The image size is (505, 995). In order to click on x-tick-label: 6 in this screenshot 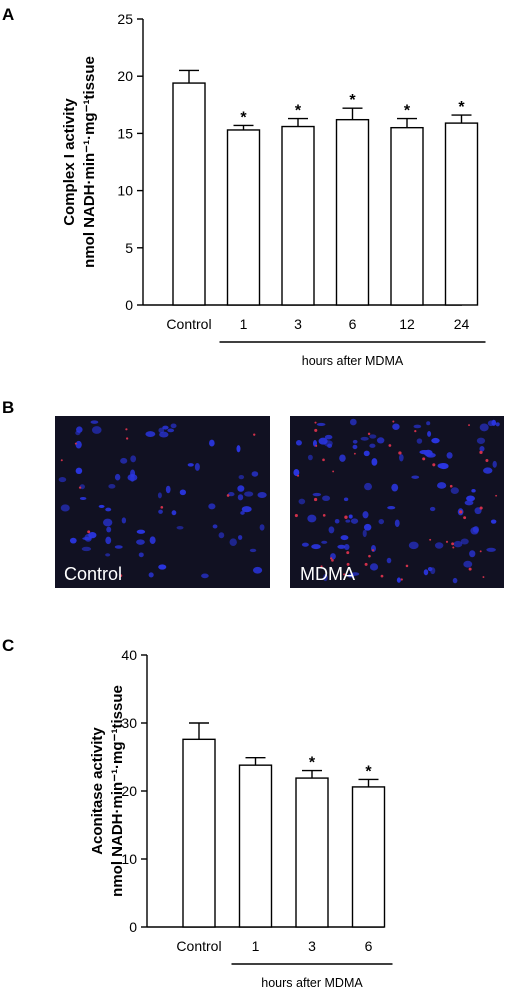, I will do `click(353, 324)`.